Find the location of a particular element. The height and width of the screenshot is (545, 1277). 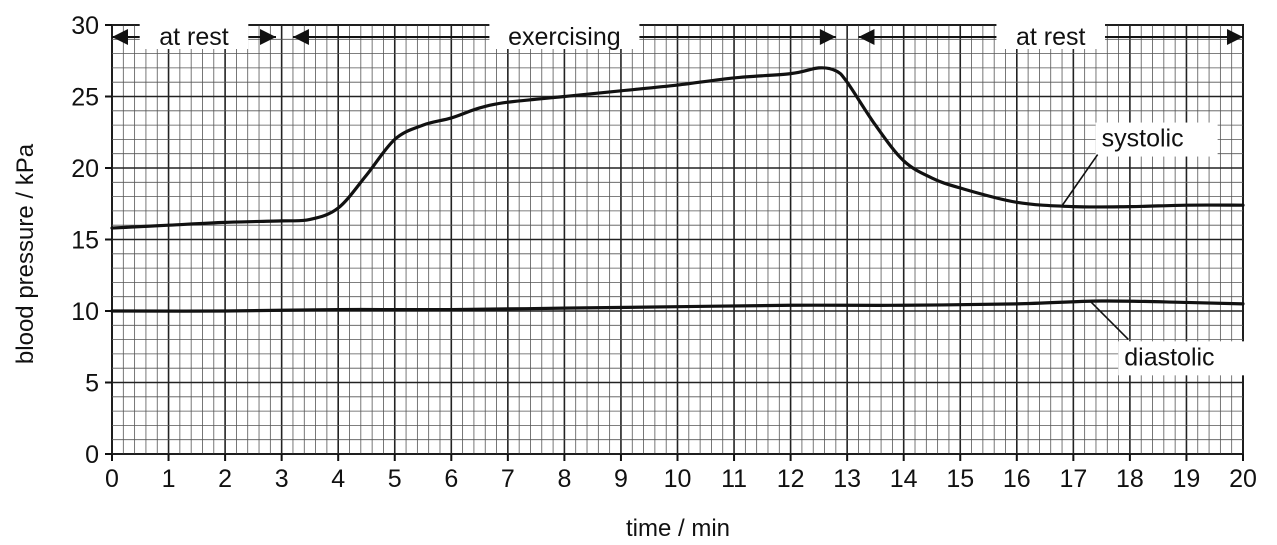

x-tick-label: 6 is located at coordinates (451, 479).